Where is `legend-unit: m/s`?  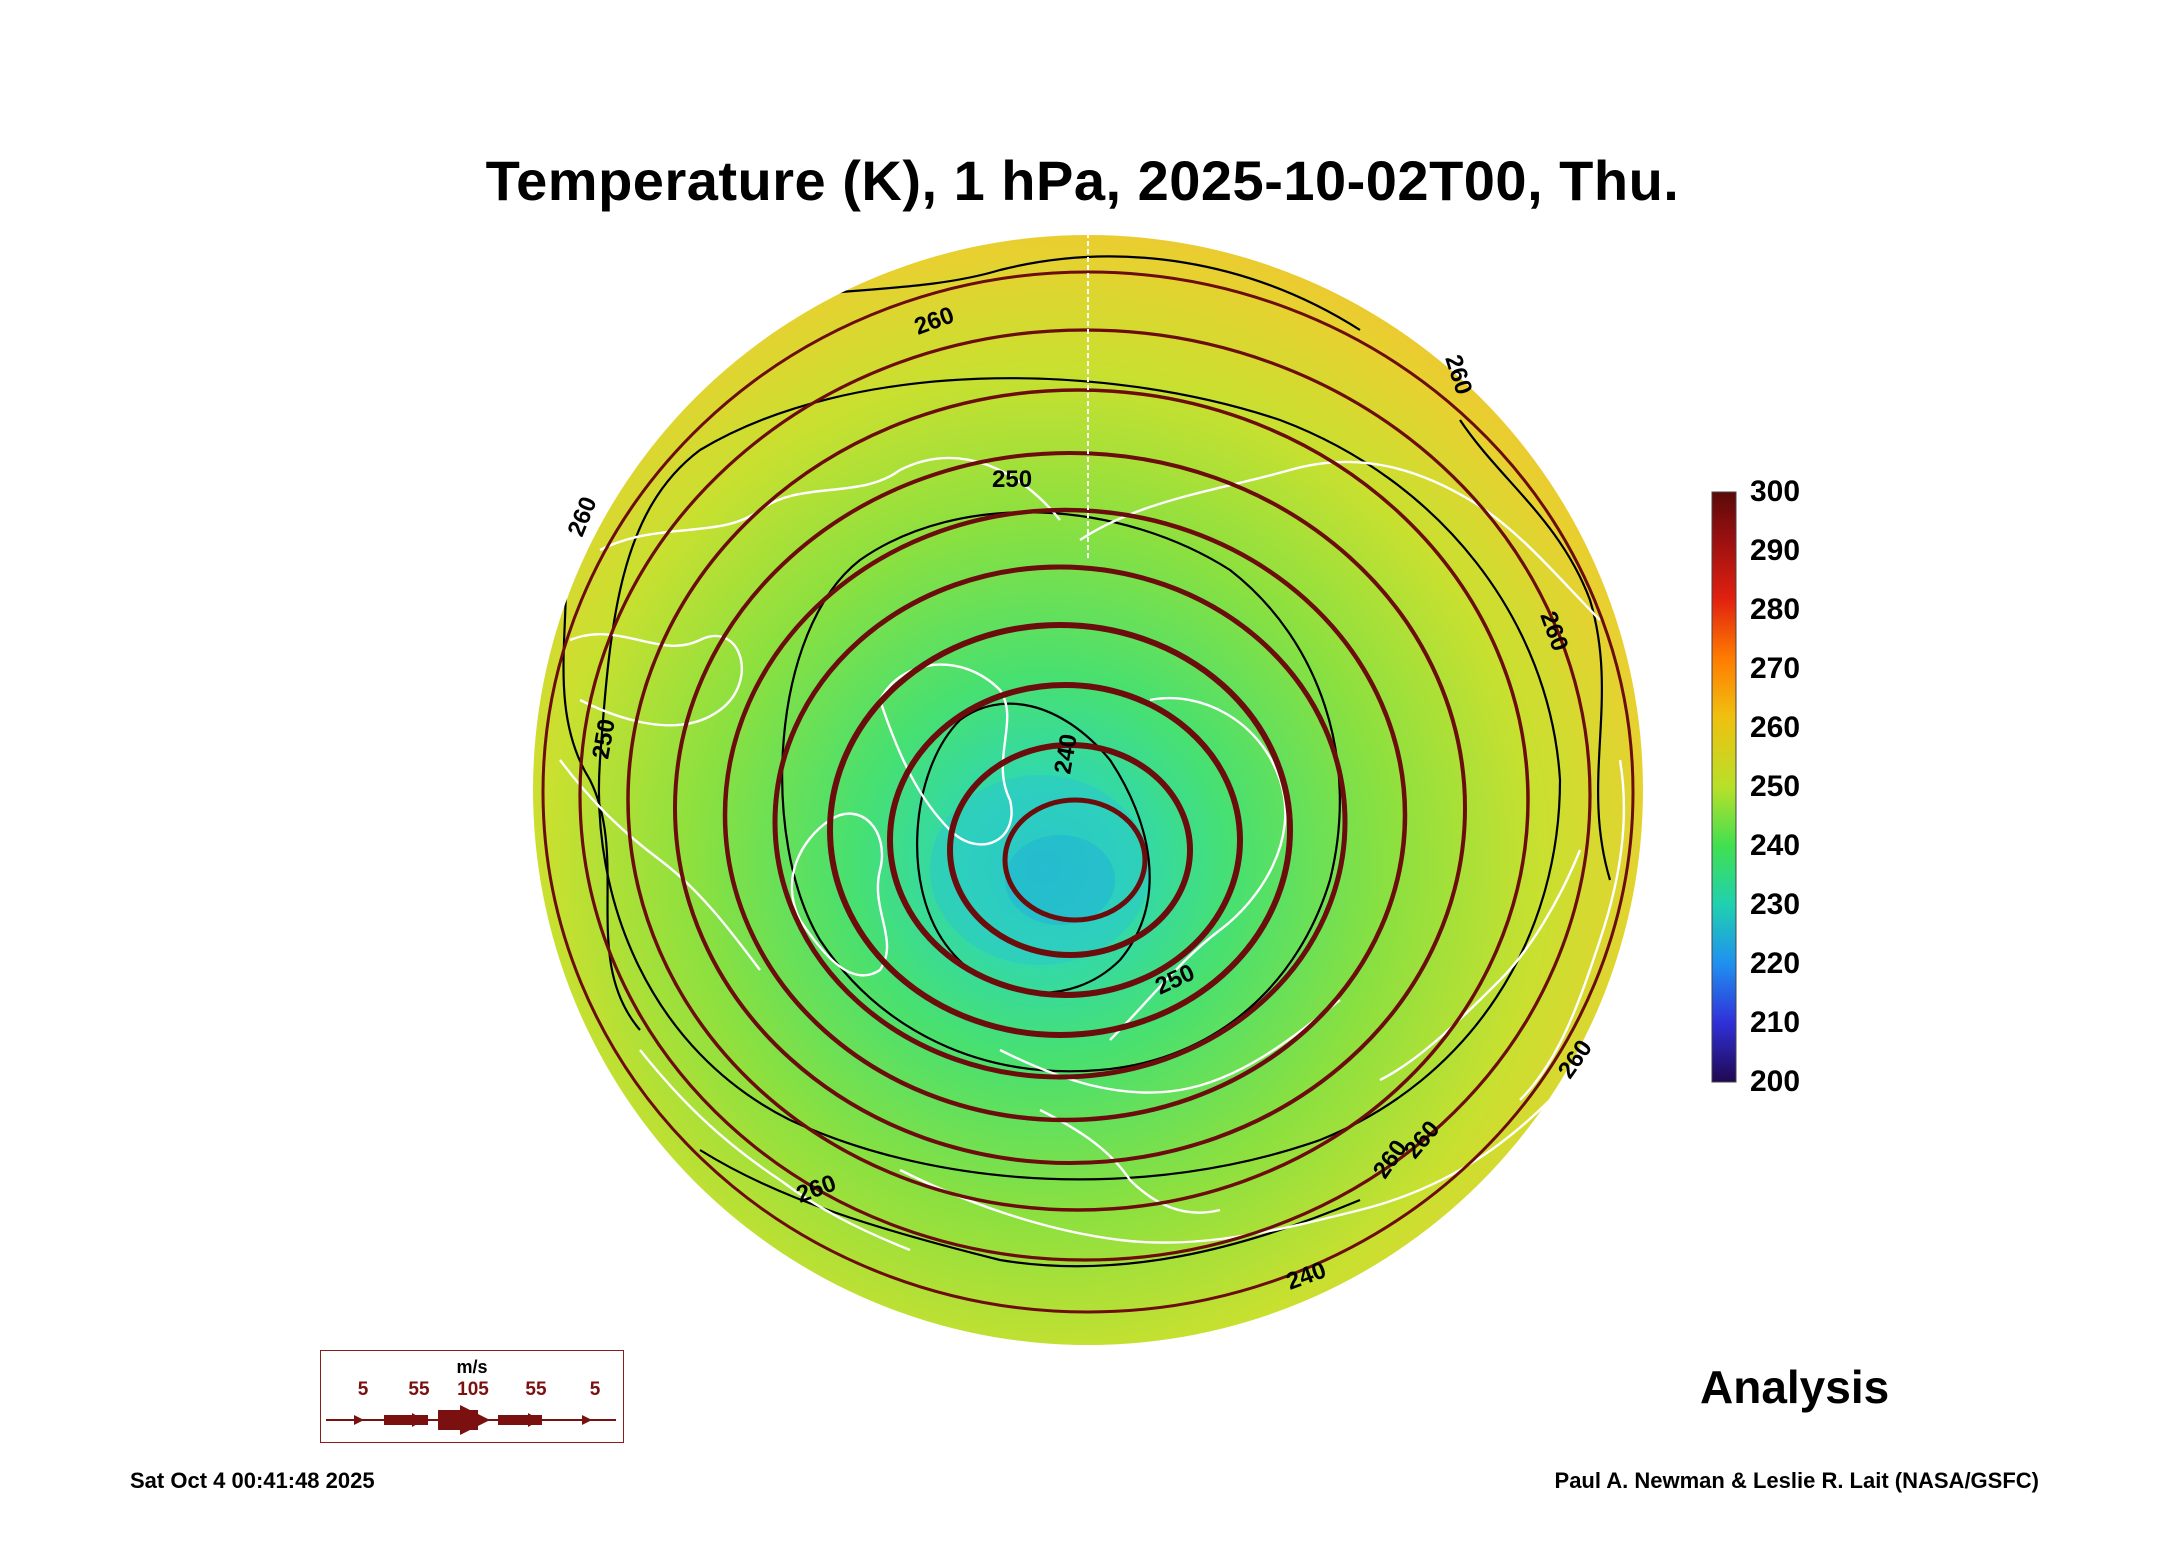
legend-unit: m/s is located at coordinates (472, 1367).